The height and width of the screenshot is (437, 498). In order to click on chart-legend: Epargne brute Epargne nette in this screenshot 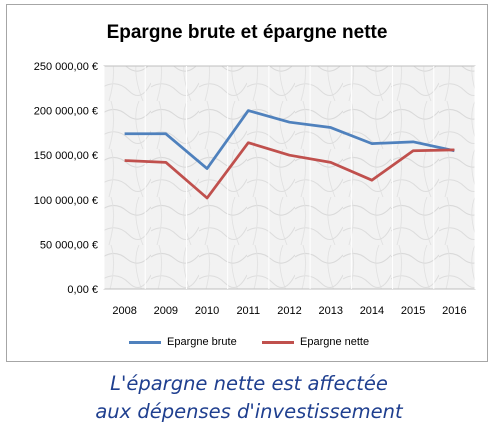, I will do `click(247, 346)`.